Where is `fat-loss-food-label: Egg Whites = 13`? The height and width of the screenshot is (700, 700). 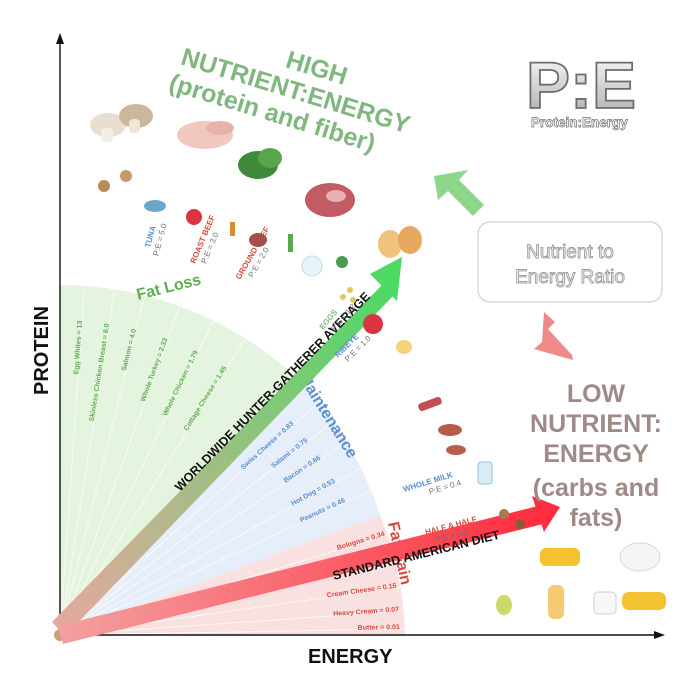 fat-loss-food-label: Egg Whites = 13 is located at coordinates (78, 347).